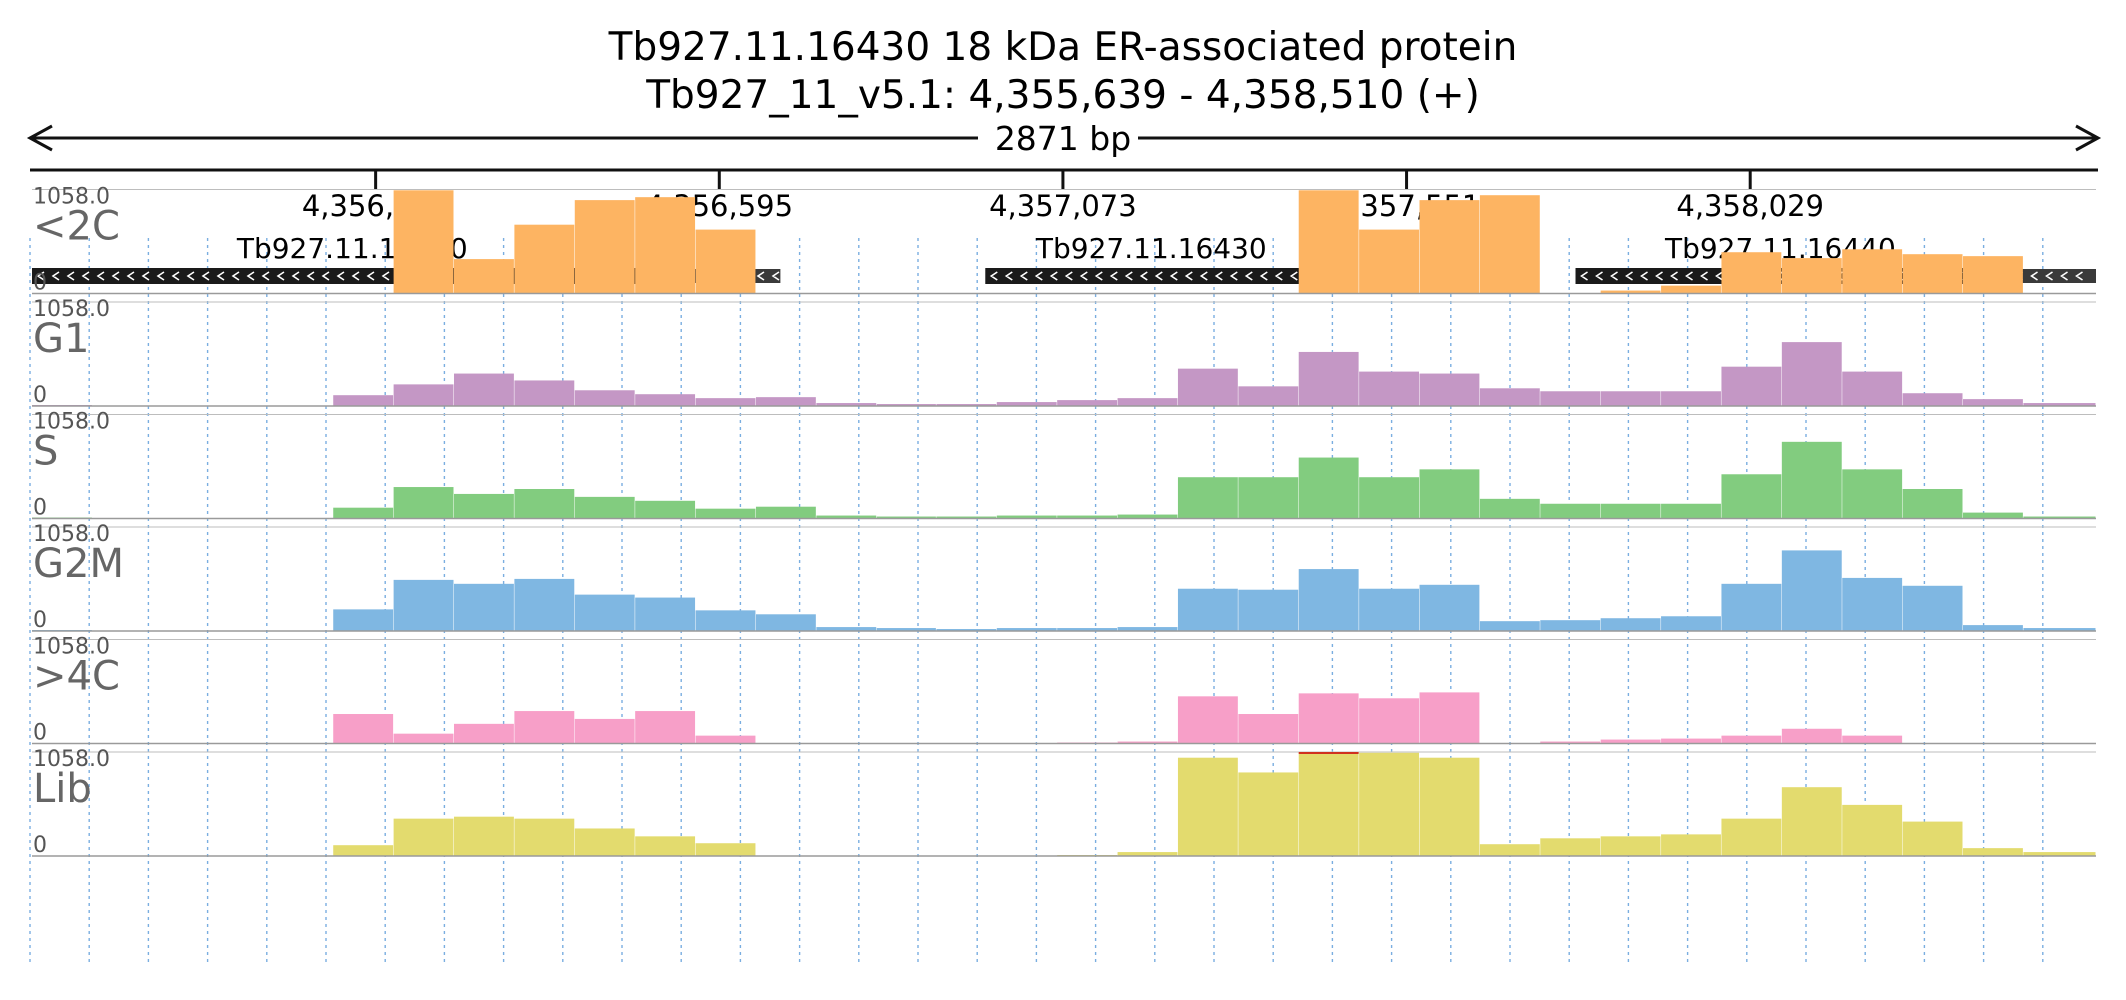  I want to click on track-name-label: G2M, so click(78, 564).